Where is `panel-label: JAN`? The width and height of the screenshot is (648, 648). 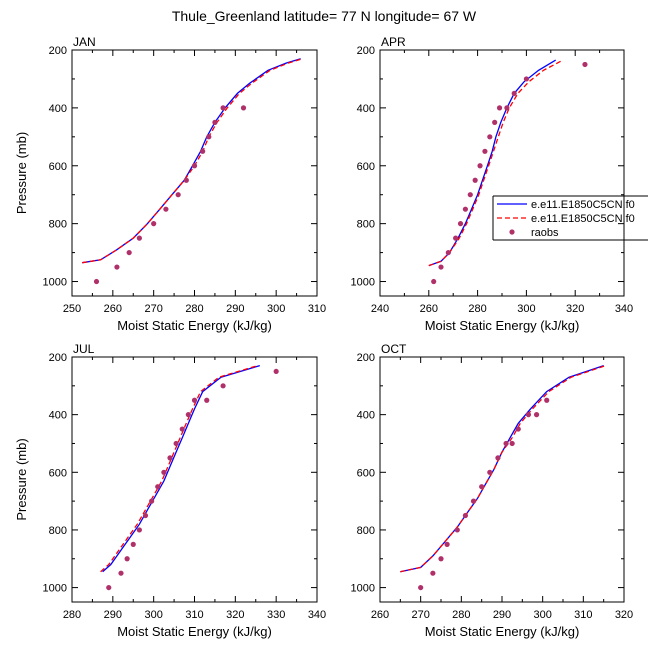
panel-label: JAN is located at coordinates (84, 42).